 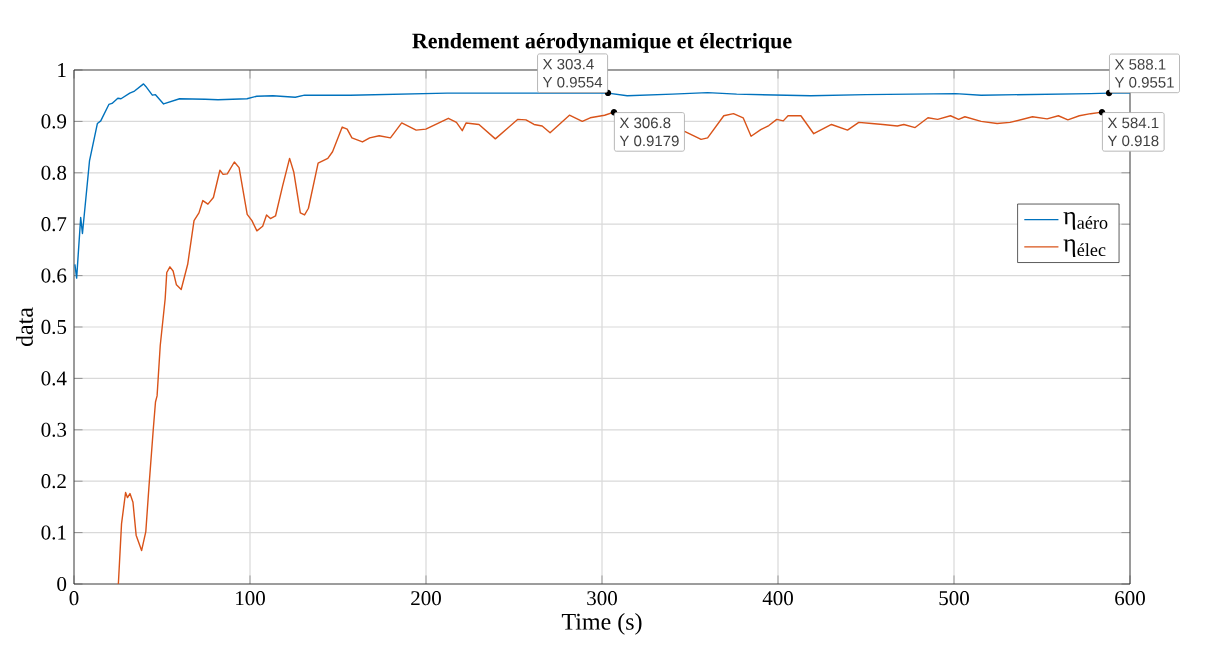 What do you see at coordinates (62, 70) in the screenshot?
I see `y-tick-label: 1` at bounding box center [62, 70].